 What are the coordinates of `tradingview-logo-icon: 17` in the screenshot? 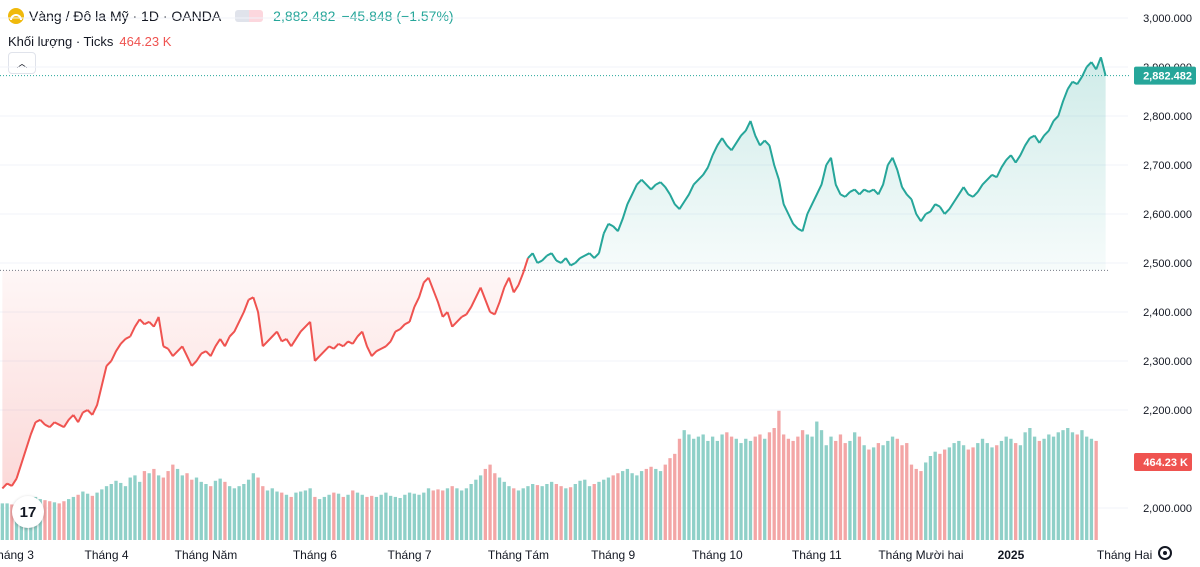 It's located at (28, 512).